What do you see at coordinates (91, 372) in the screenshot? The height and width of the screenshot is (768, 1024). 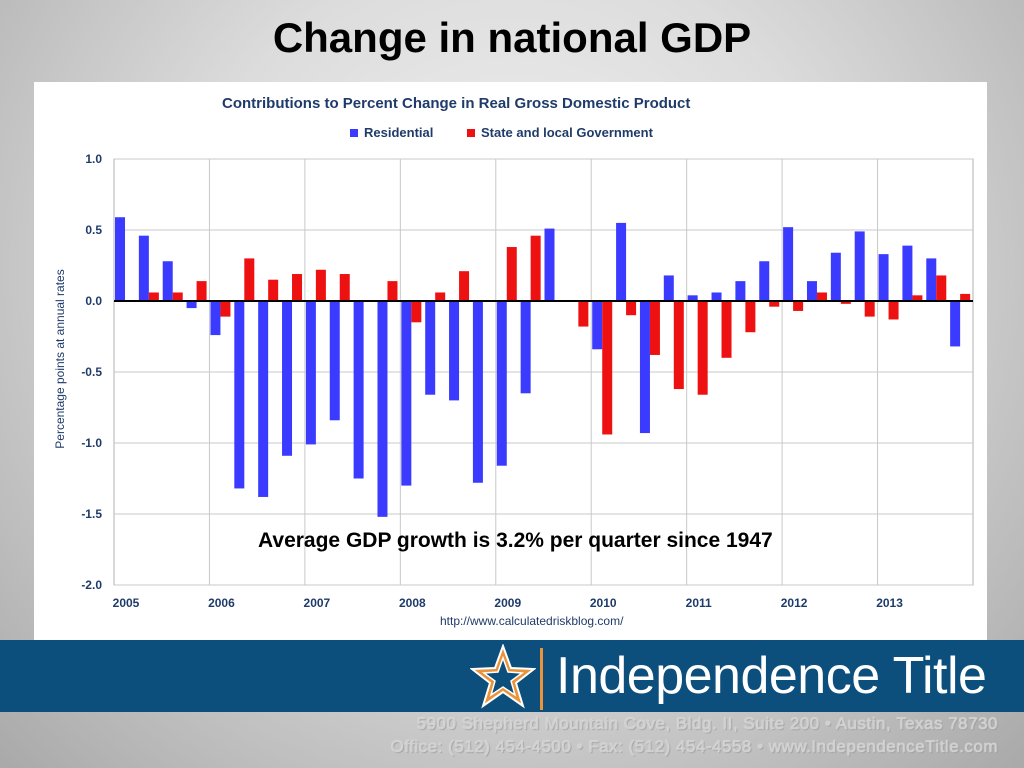 I see `y-tick-label: -0.5` at bounding box center [91, 372].